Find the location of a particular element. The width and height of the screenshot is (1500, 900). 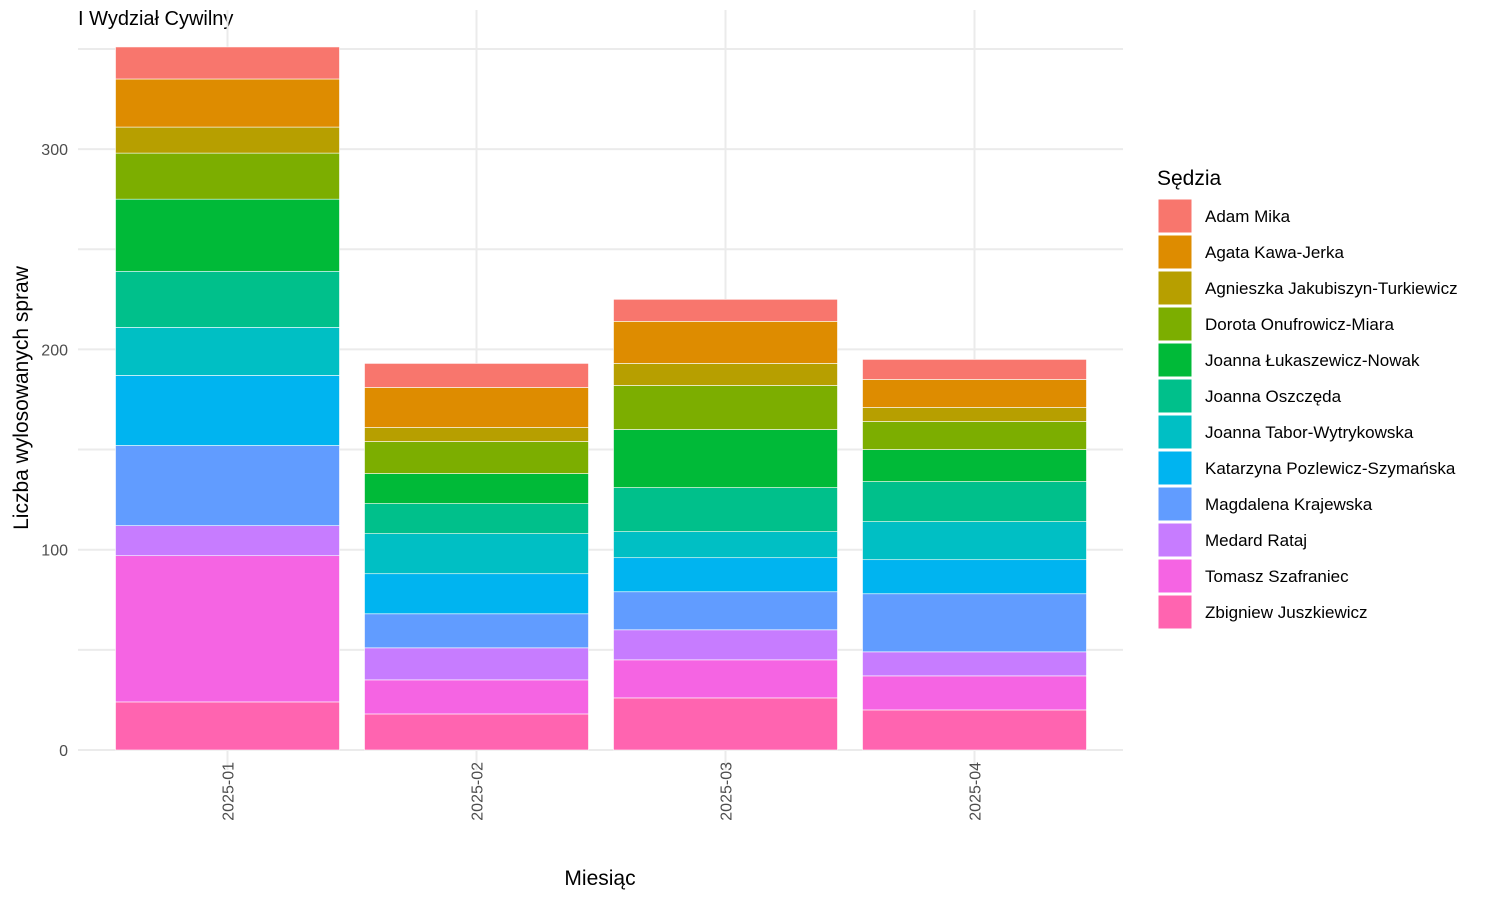

legend-label: Medard Rataj is located at coordinates (1256, 540).